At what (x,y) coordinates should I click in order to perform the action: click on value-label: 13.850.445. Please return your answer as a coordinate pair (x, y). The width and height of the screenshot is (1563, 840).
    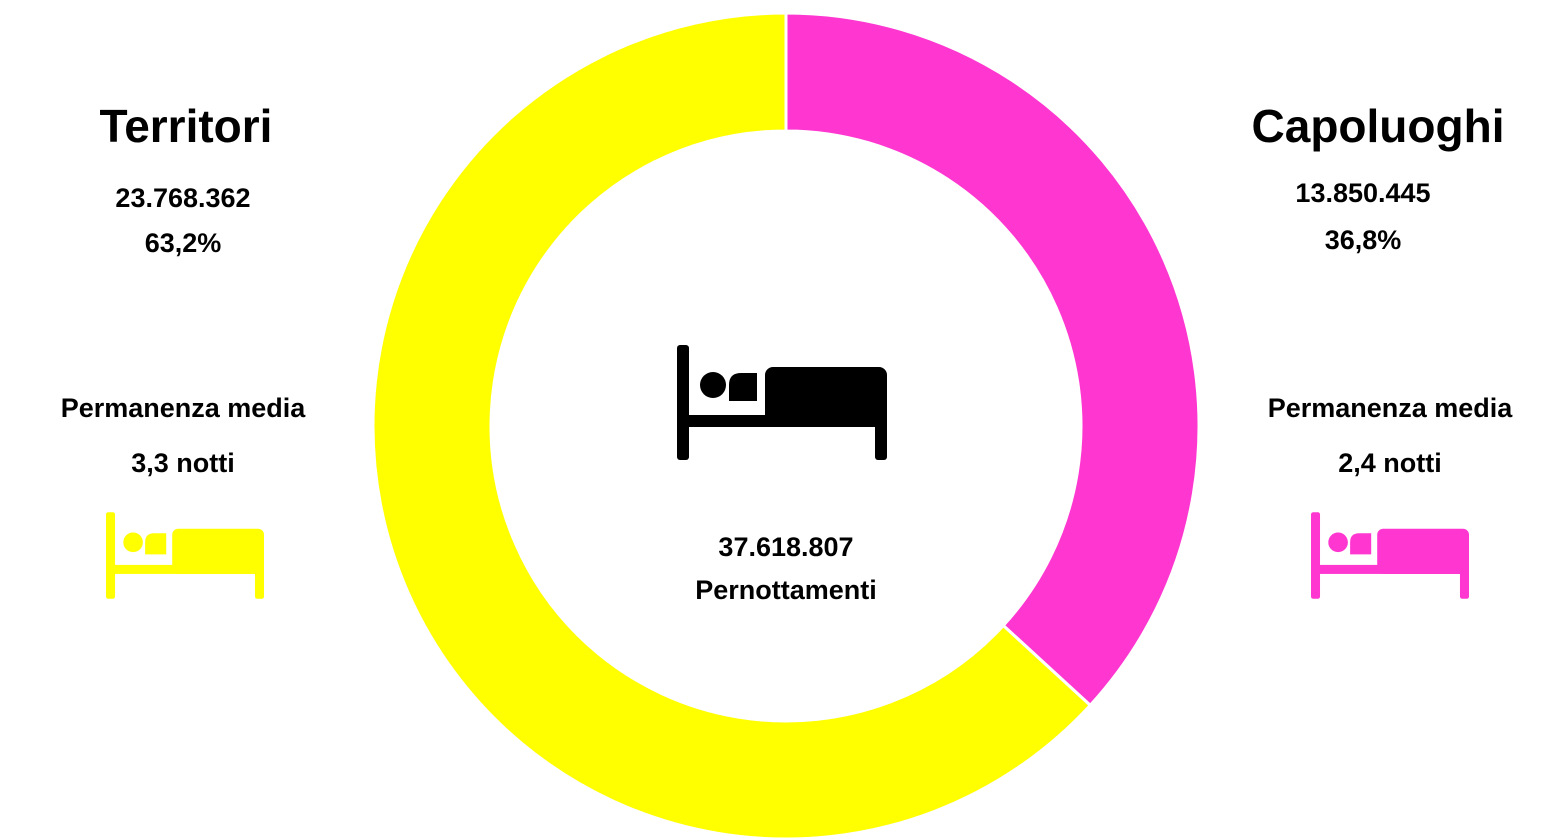
    Looking at the image, I should click on (1362, 193).